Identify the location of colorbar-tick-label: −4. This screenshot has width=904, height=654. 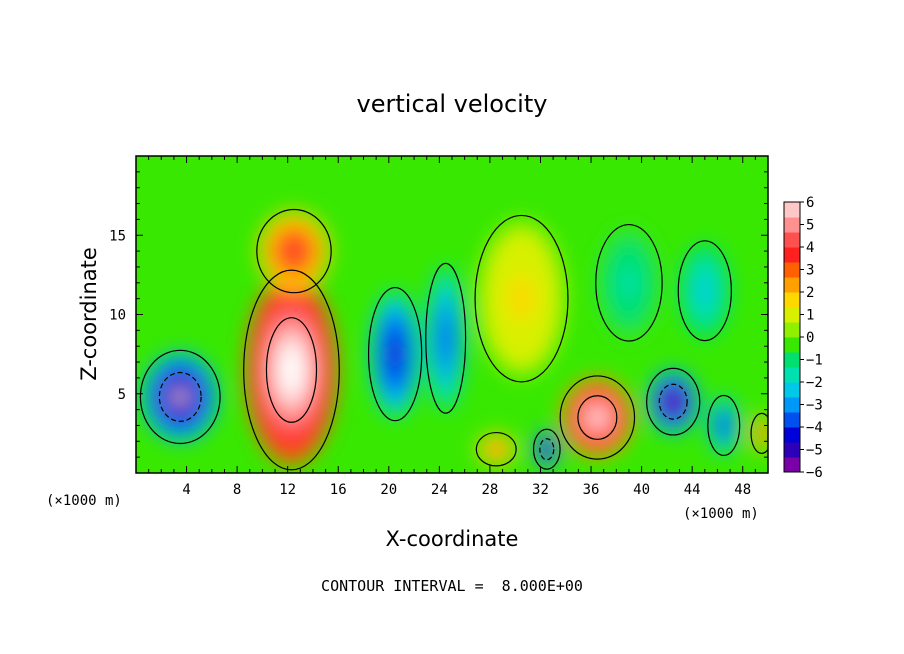
(814, 428).